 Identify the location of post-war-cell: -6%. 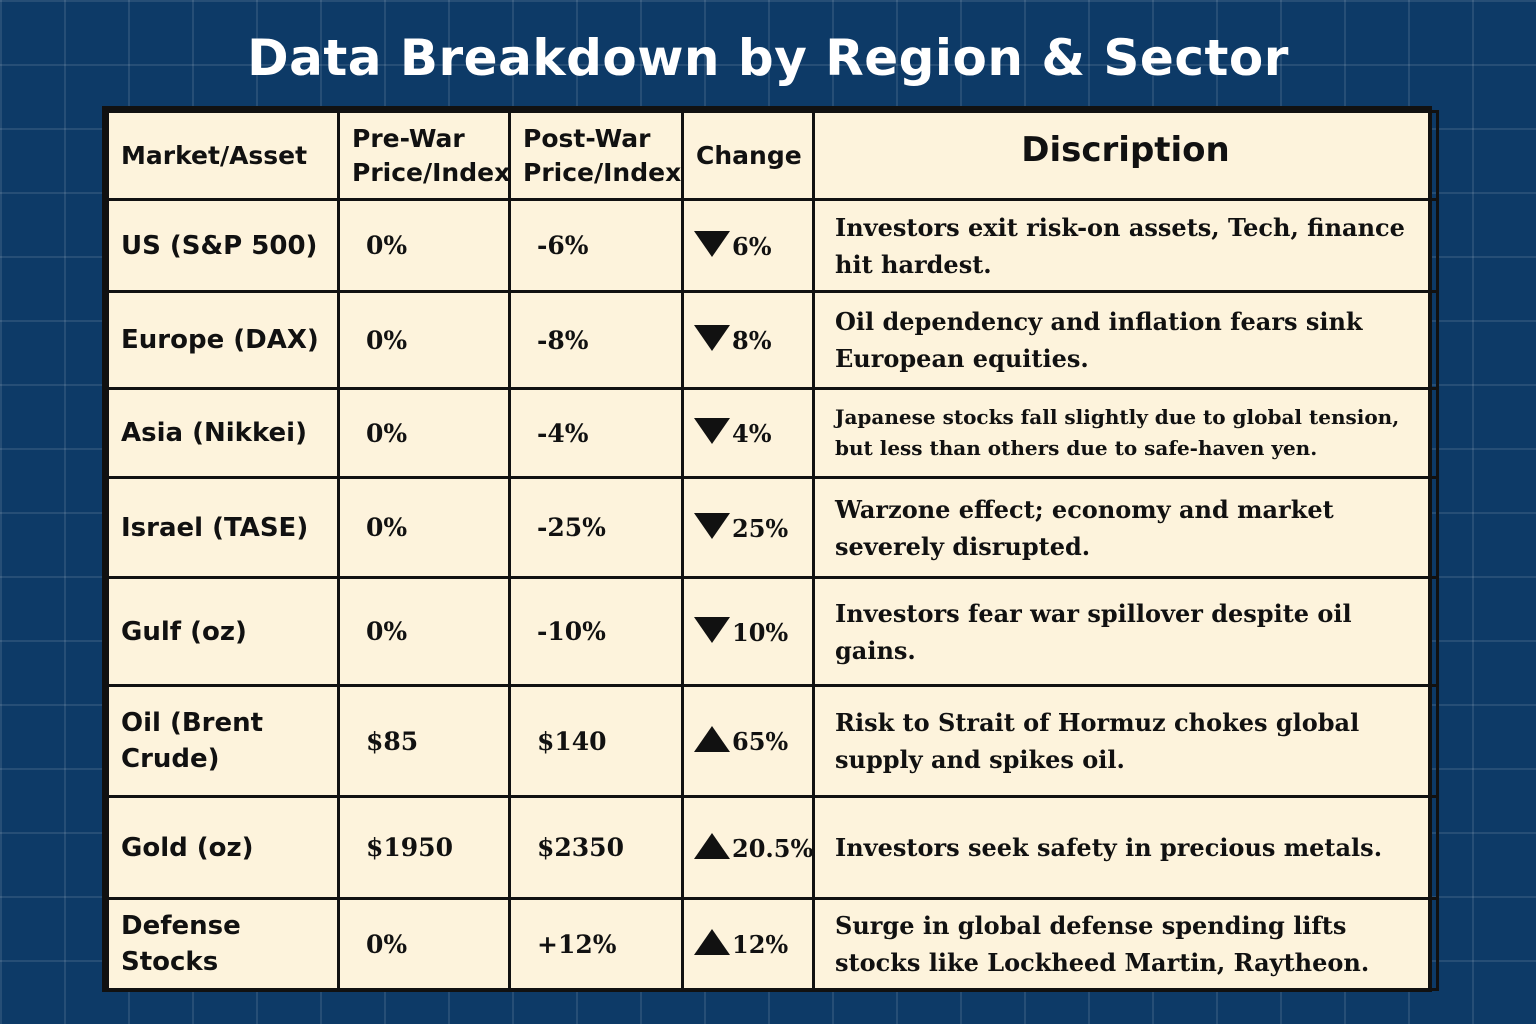
(596, 245).